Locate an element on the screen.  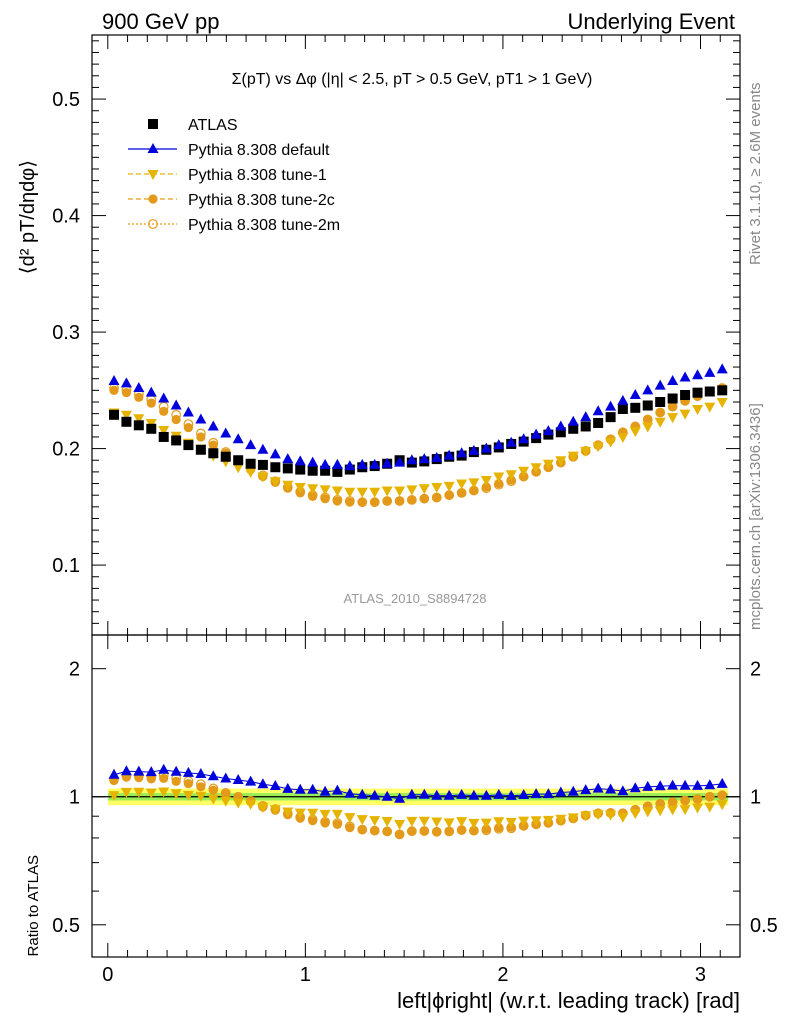
ratio-data-series is located at coordinates (418, 801).